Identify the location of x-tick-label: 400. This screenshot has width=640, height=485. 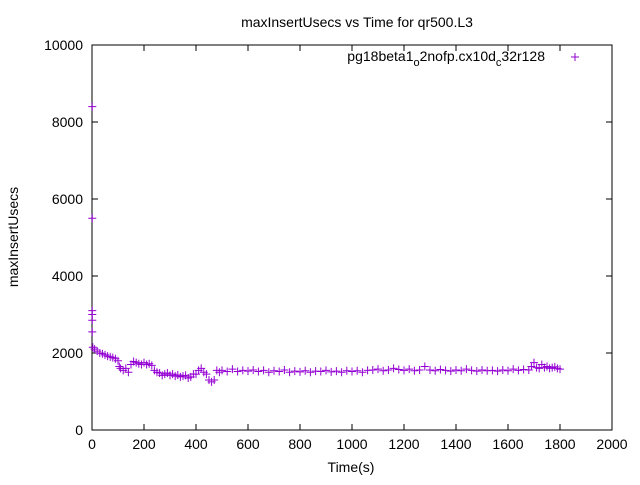
(196, 444).